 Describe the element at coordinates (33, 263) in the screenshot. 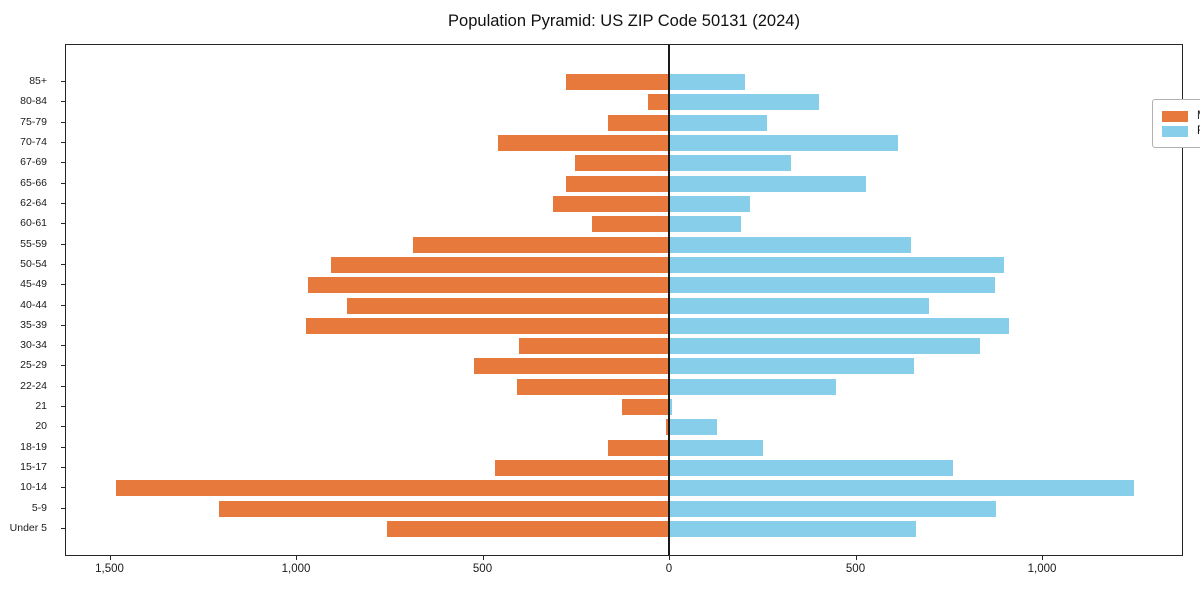

I see `y-tick-label-50-54: 50-54` at that location.